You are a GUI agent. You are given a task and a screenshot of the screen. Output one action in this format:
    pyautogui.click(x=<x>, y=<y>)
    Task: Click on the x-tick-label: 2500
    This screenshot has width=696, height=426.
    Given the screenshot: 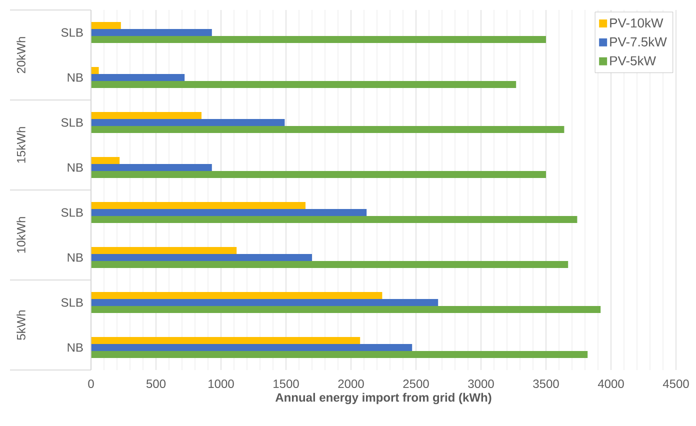 What is the action you would take?
    pyautogui.click(x=416, y=384)
    